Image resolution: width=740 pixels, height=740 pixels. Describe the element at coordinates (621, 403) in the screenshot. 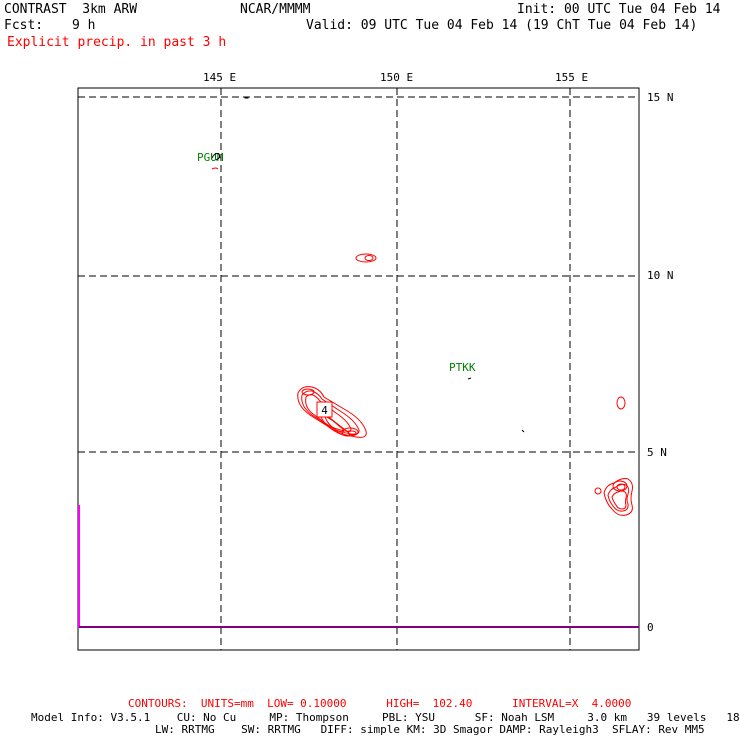

I see `contour-east-6n` at that location.